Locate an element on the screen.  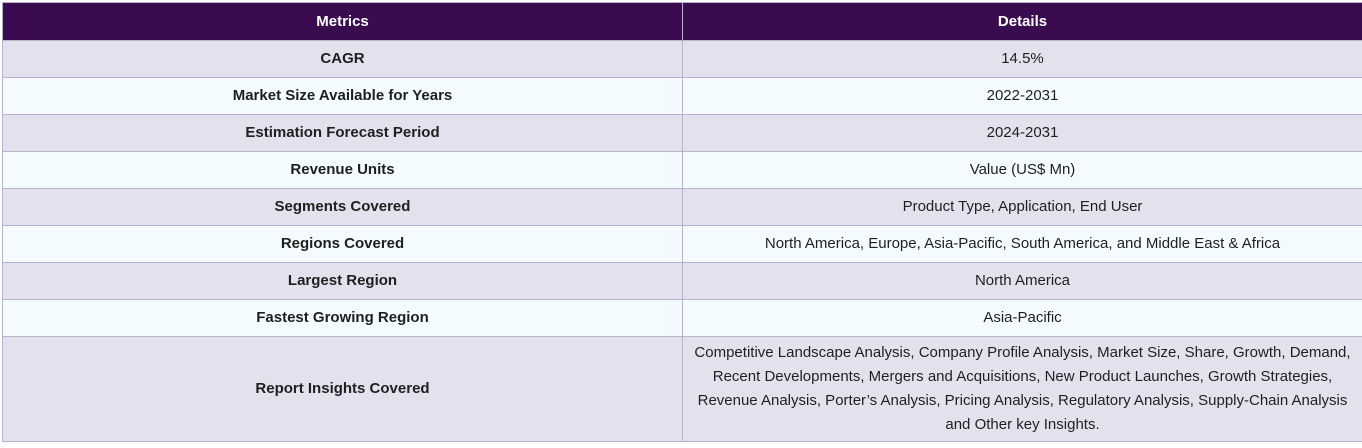
detail-cell: 2024-2031 is located at coordinates (1022, 133).